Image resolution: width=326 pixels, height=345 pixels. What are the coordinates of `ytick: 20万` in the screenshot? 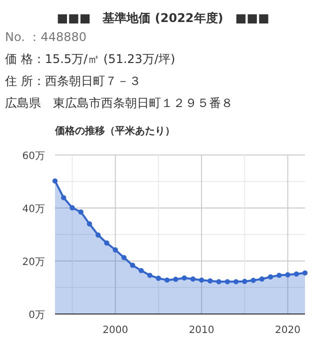 It's located at (33, 262).